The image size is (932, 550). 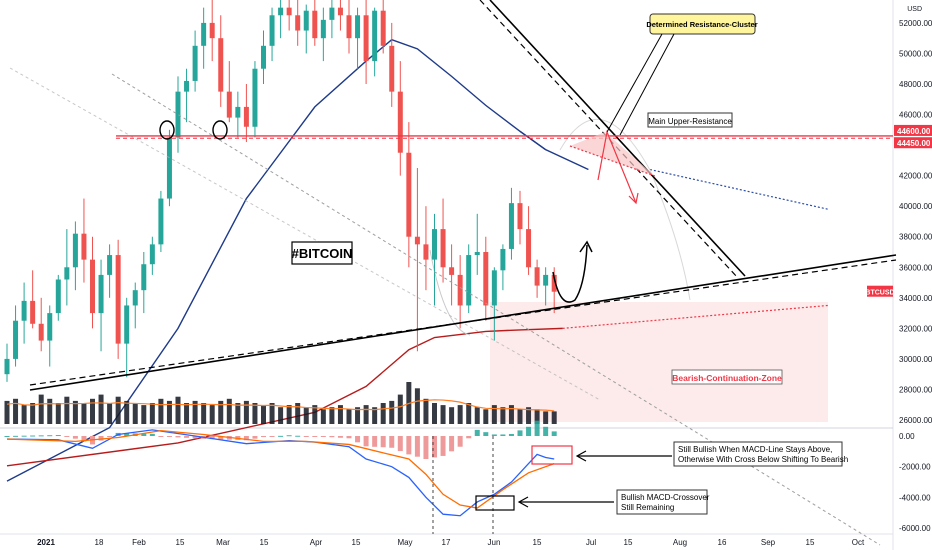 I want to click on ma-red-projection, so click(x=695, y=316).